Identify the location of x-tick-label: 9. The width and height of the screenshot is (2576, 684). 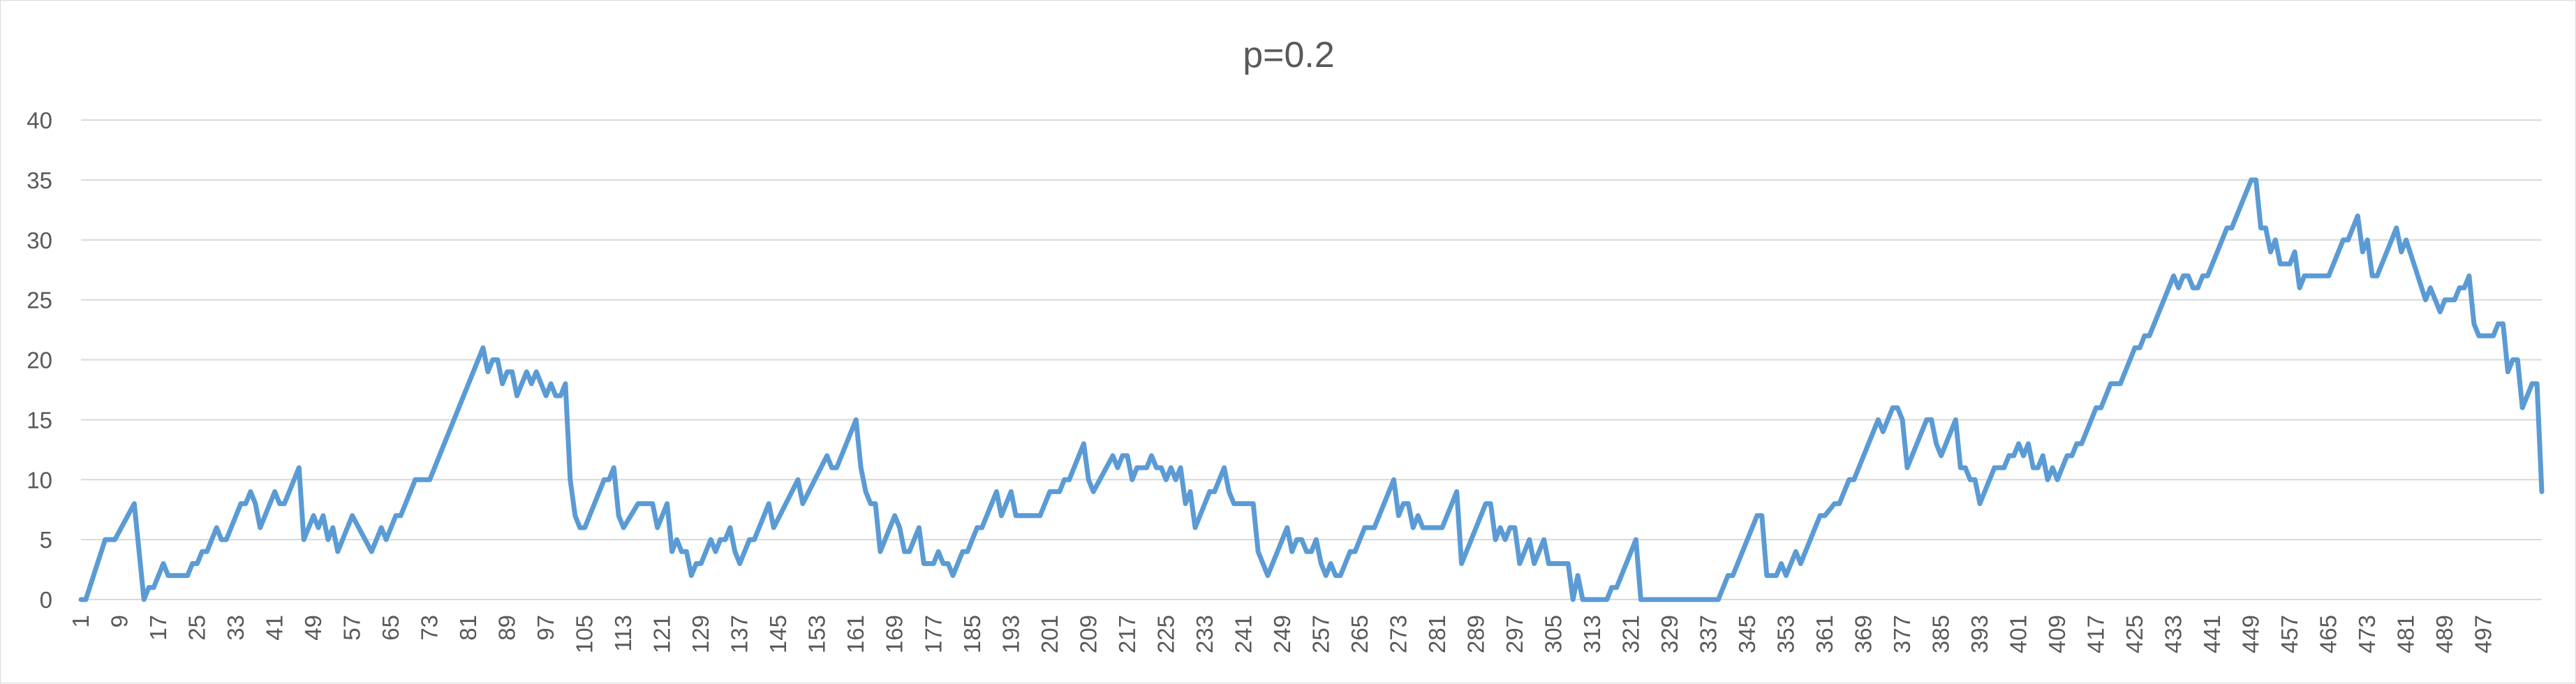
(120, 621).